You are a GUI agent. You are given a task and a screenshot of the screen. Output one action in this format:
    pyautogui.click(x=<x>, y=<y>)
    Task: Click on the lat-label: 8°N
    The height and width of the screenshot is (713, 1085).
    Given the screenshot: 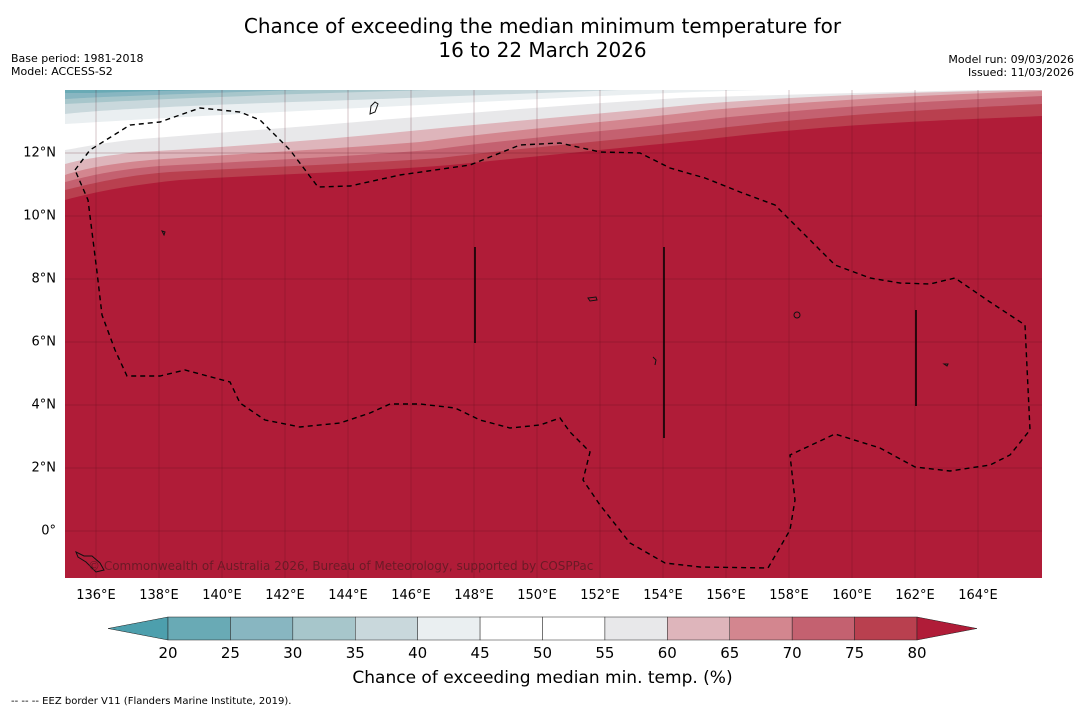 What is the action you would take?
    pyautogui.click(x=44, y=279)
    